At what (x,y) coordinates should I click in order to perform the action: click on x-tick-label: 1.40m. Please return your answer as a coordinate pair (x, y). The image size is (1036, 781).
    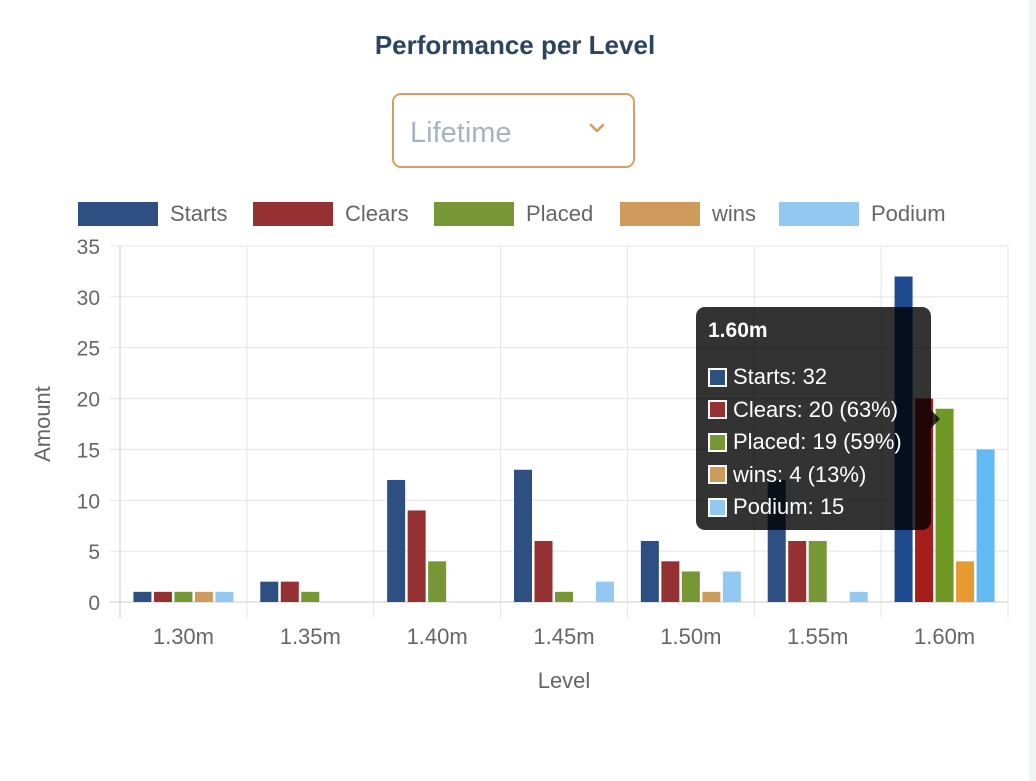
    Looking at the image, I should click on (437, 636).